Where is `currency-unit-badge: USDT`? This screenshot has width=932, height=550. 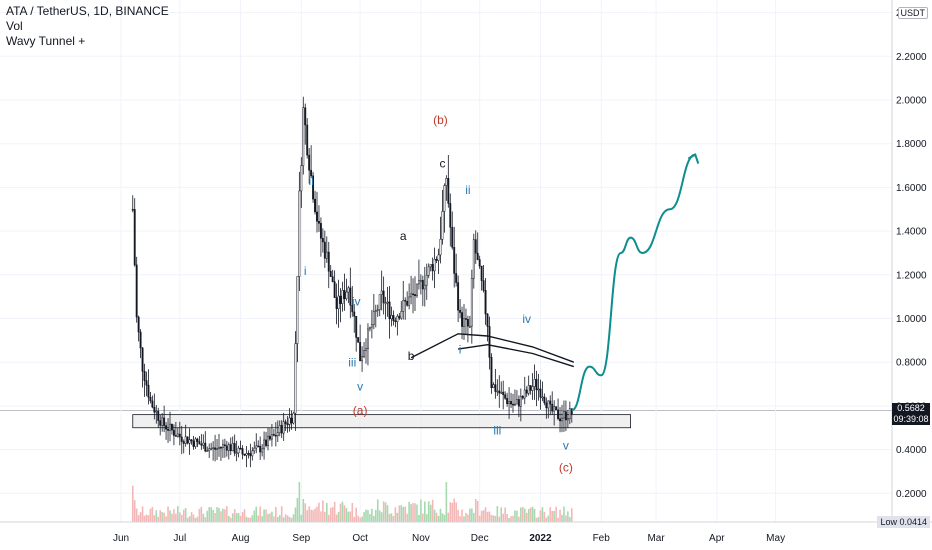
currency-unit-badge: USDT is located at coordinates (912, 13).